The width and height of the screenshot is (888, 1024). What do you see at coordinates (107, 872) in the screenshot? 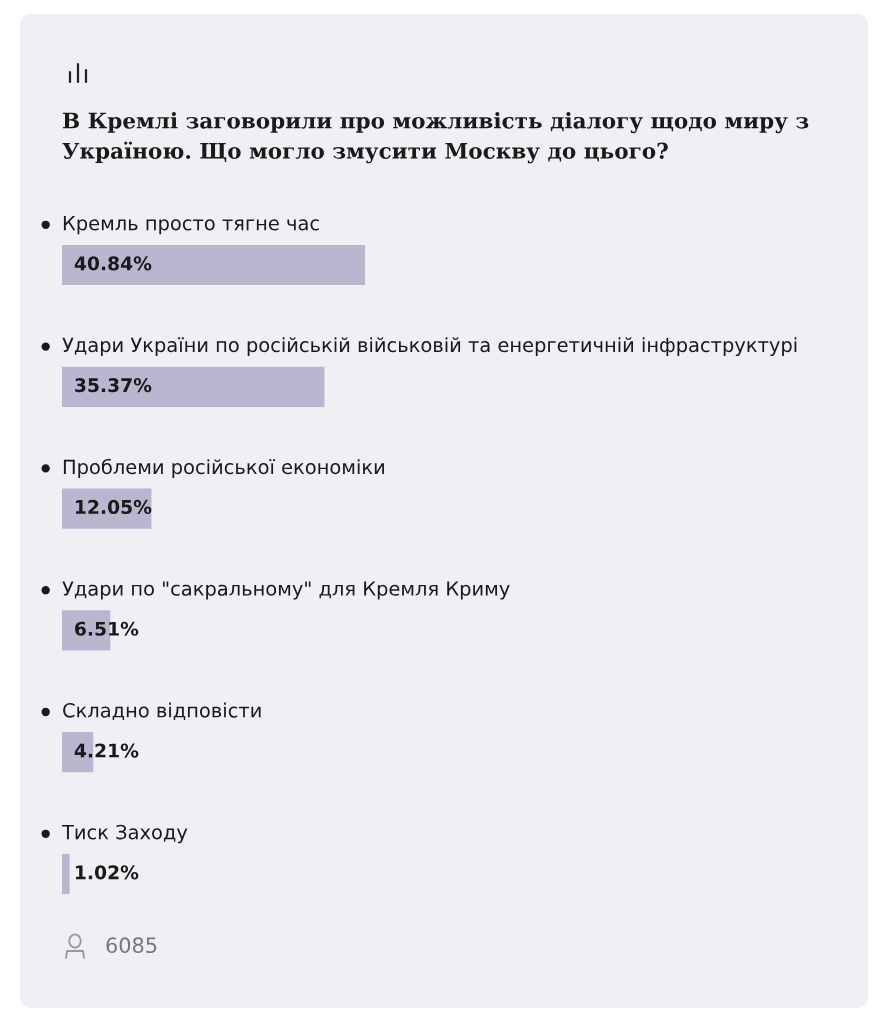
I see `data-label: 1.02%` at bounding box center [107, 872].